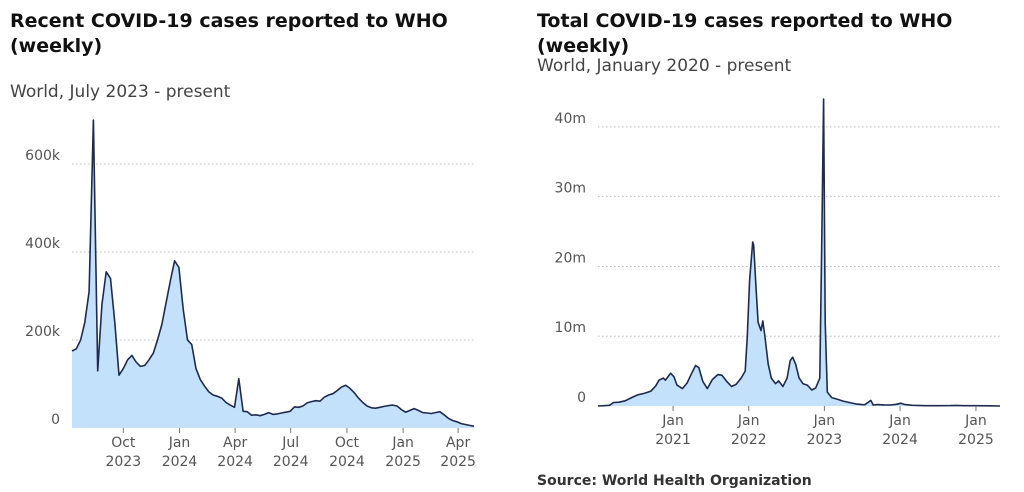 This screenshot has height=492, width=1024. What do you see at coordinates (290, 443) in the screenshot?
I see `x-tick-label: Jul` at bounding box center [290, 443].